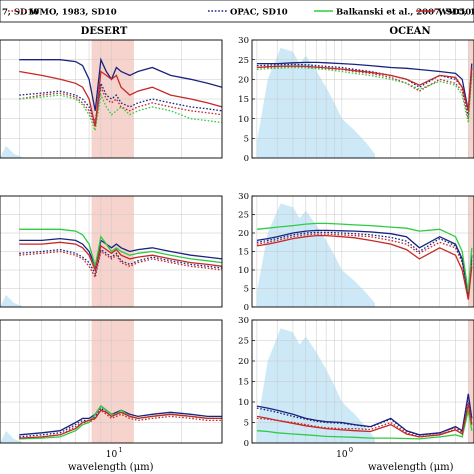 Image resolution: width=474 pixels, height=474 pixels. I want to click on title-ocean: OCEAN, so click(409, 31).